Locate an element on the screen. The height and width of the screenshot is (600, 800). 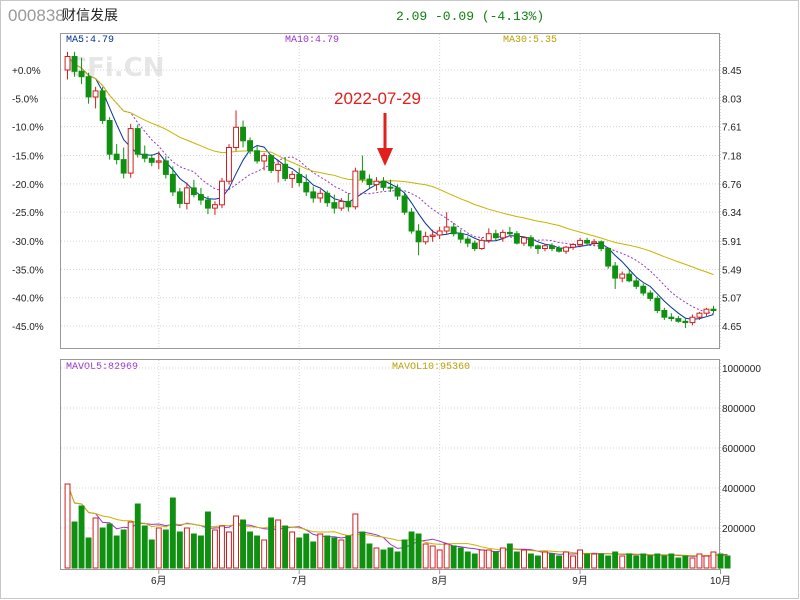
volume-tick-label: 200000 is located at coordinates (739, 529).